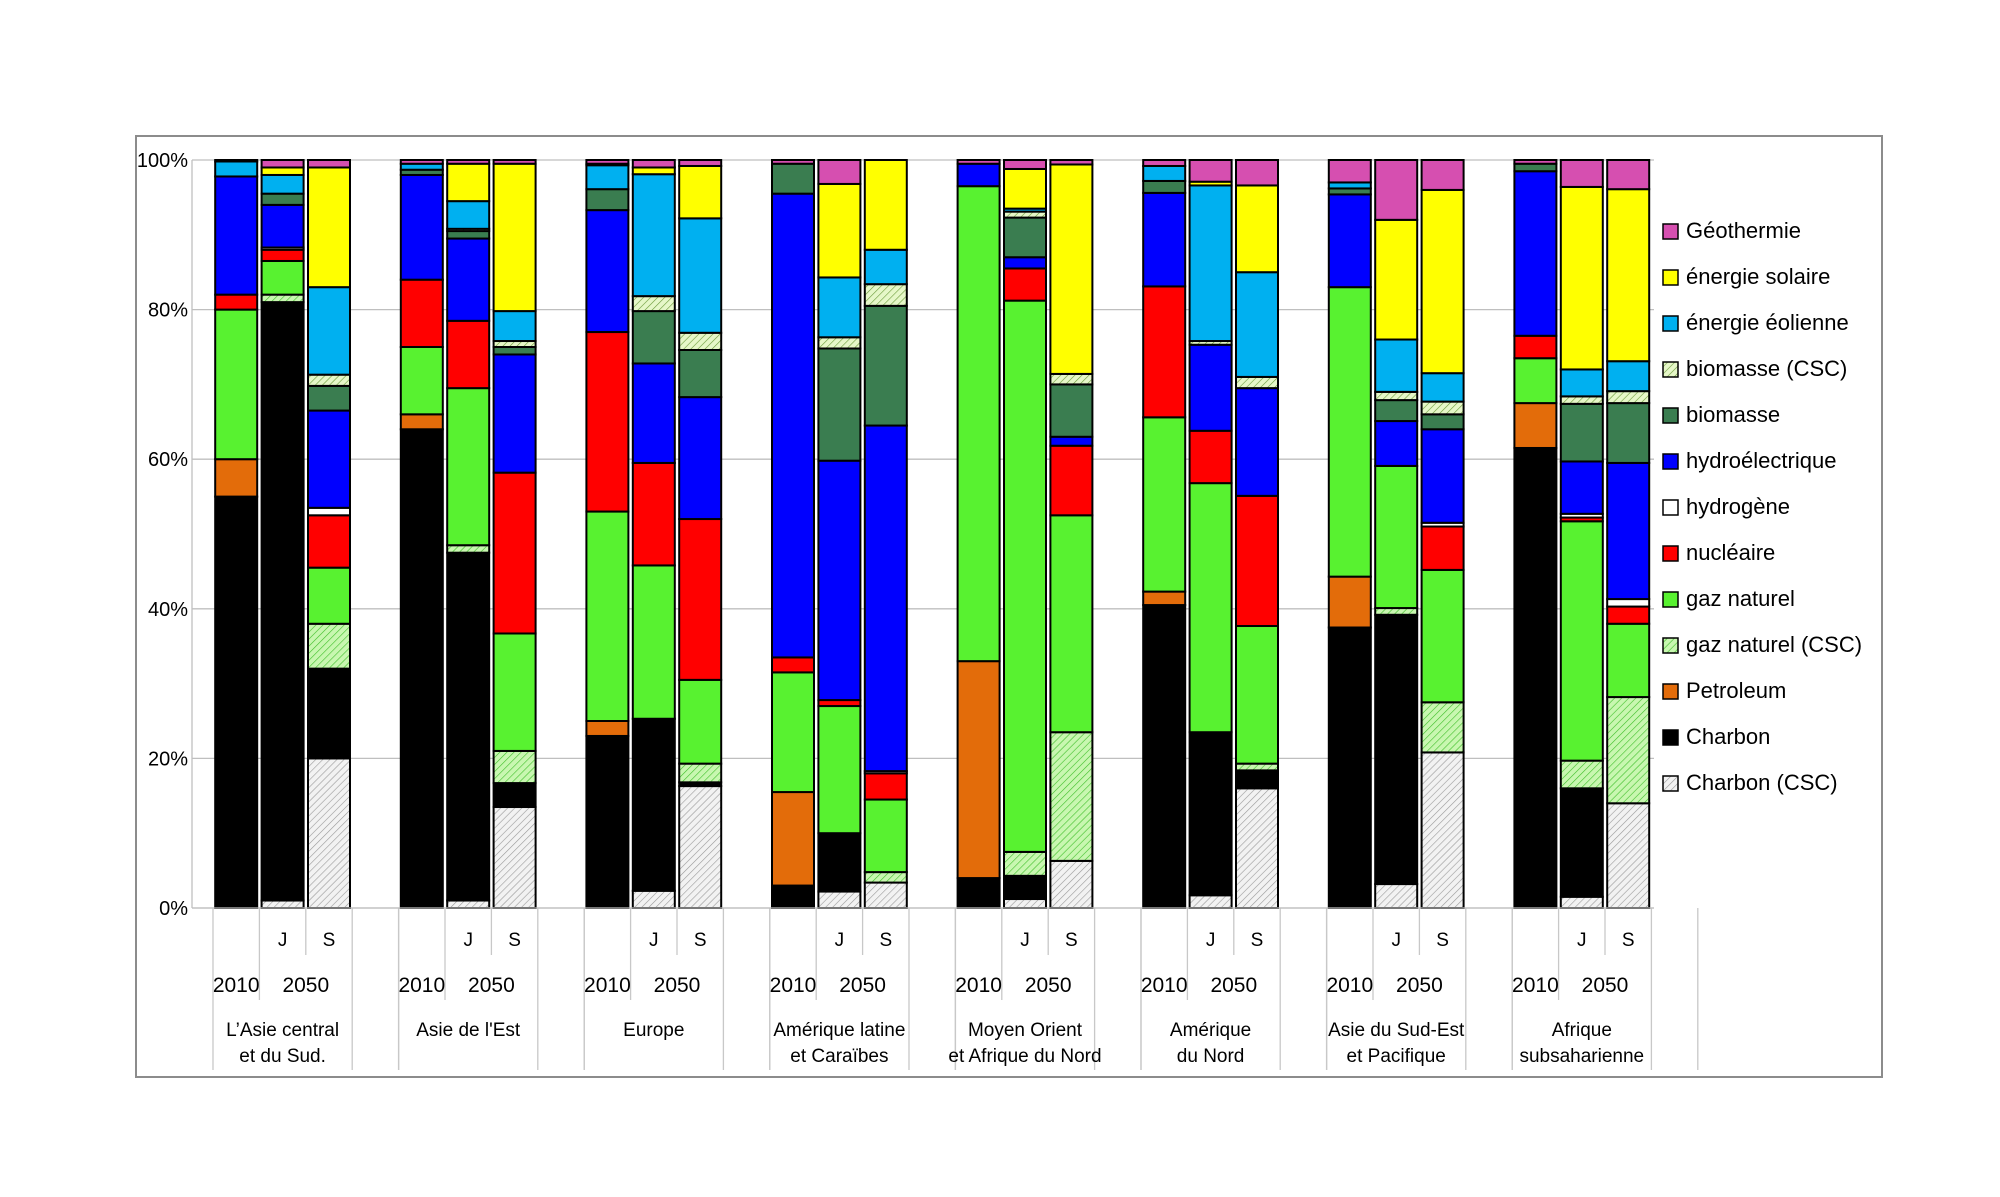 The height and width of the screenshot is (1197, 2000). Describe the element at coordinates (1731, 230) in the screenshot. I see `legend-item: Géothermie` at that location.